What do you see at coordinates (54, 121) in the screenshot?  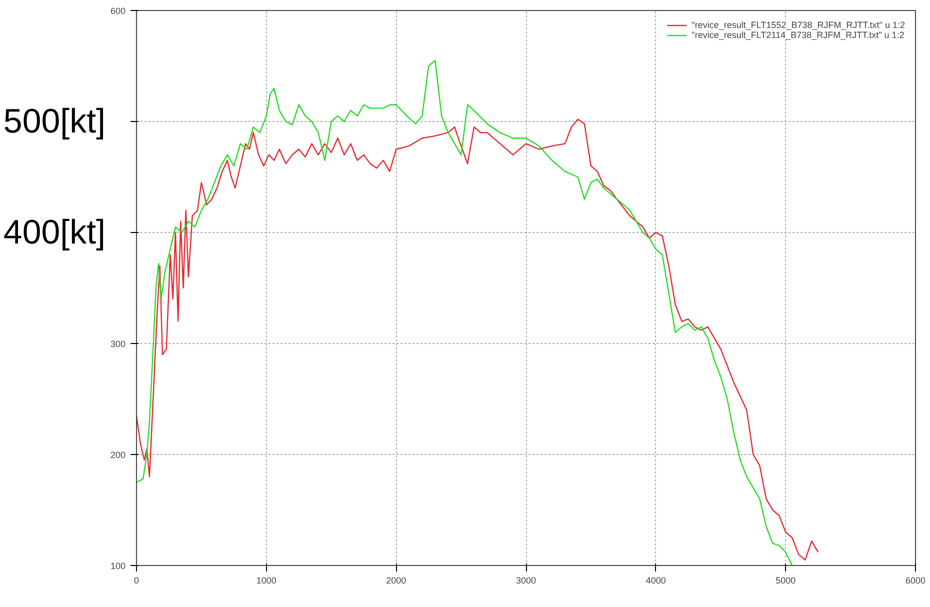 I see `text: 500[kt]` at bounding box center [54, 121].